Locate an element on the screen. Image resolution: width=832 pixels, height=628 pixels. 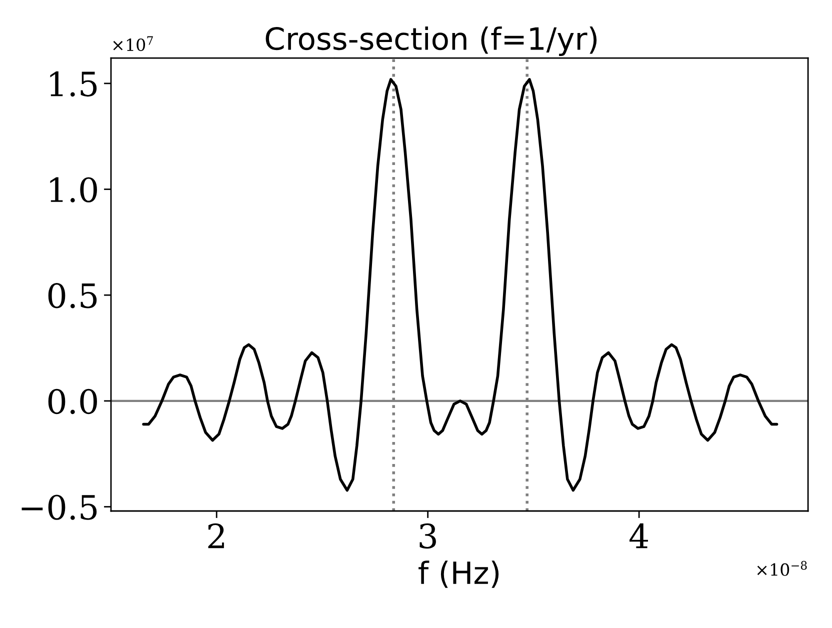
y-tick-label: −0.5 is located at coordinates (59, 507).